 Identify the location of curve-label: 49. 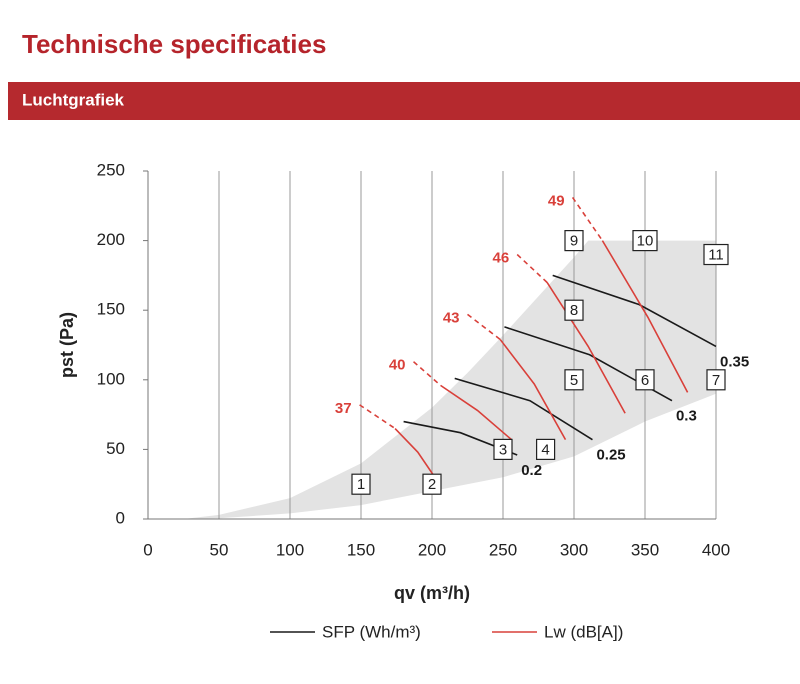
(556, 200).